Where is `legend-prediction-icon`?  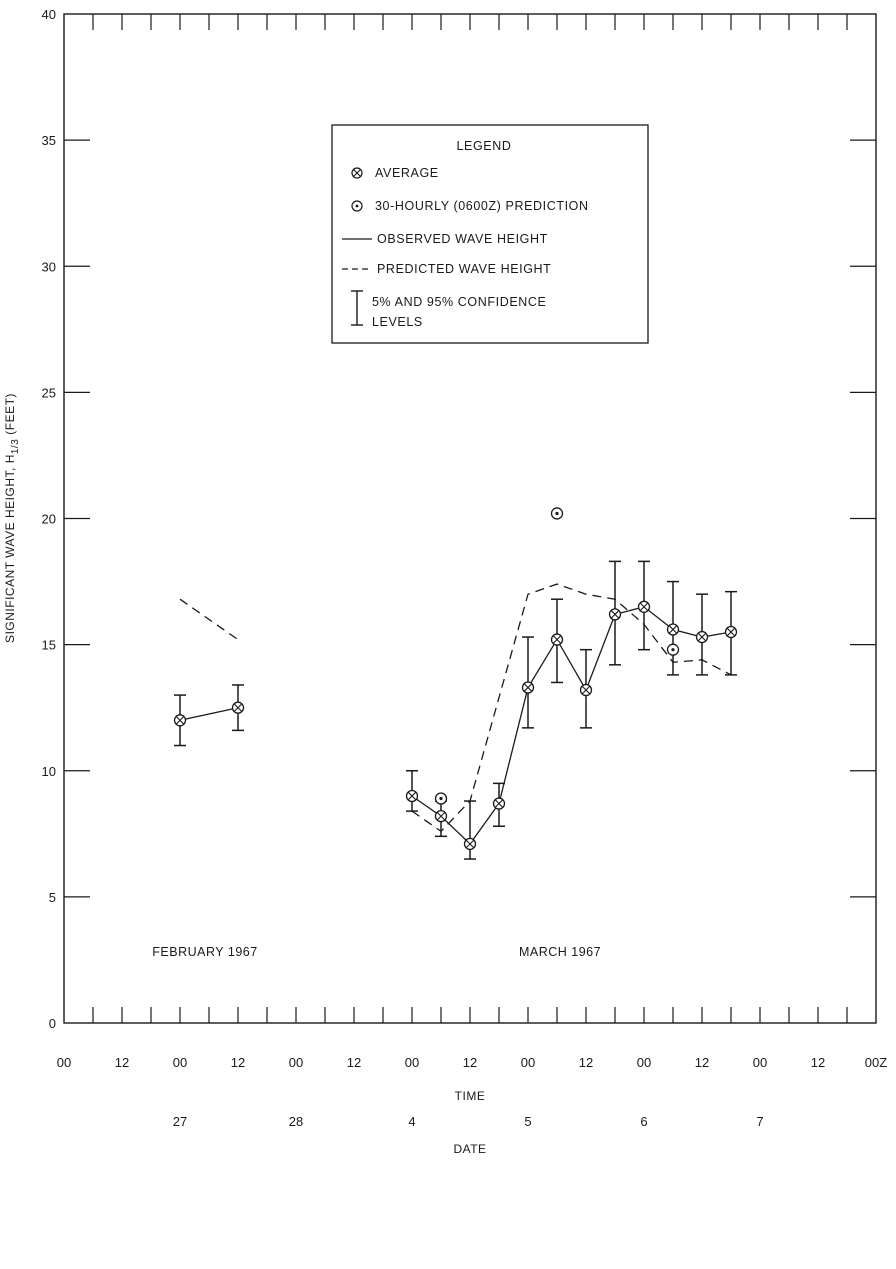 legend-prediction-icon is located at coordinates (357, 206).